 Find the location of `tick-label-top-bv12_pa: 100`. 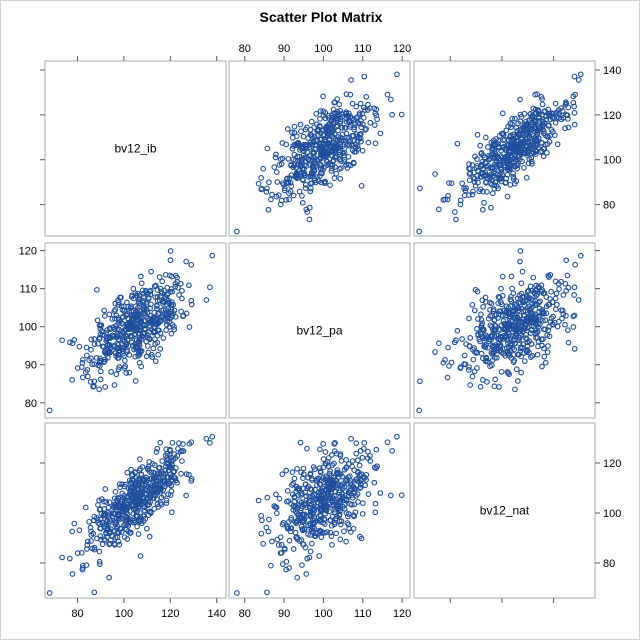

tick-label-top-bv12_pa: 100 is located at coordinates (323, 49).